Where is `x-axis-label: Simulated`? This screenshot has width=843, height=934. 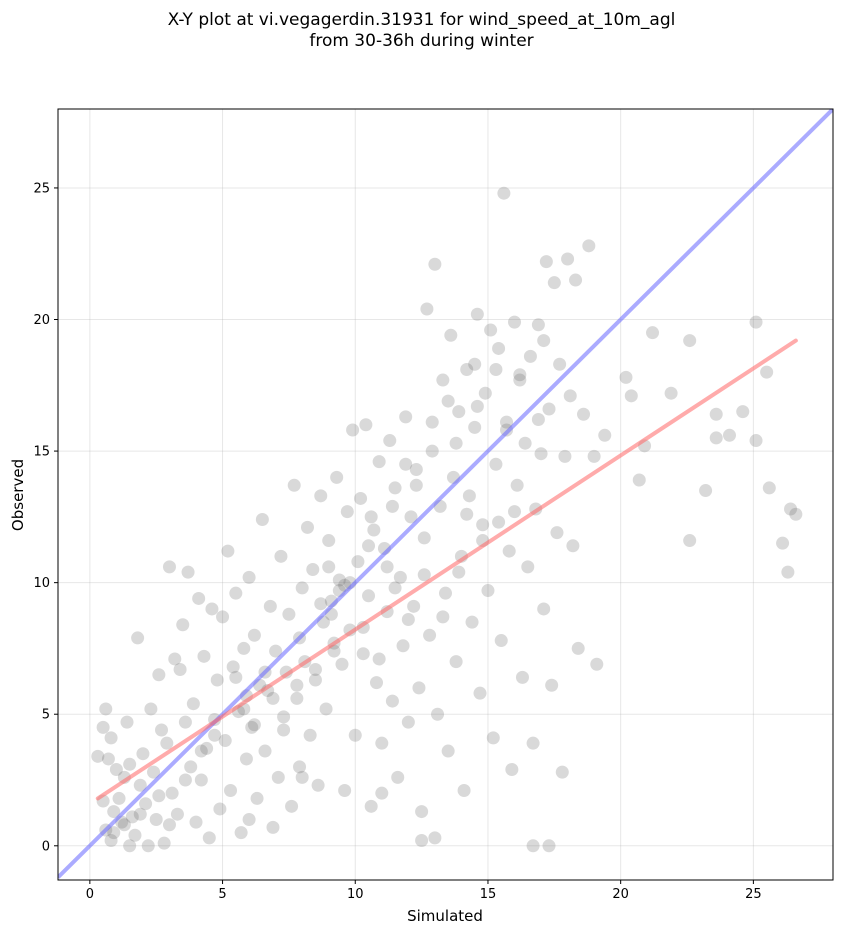 x-axis-label: Simulated is located at coordinates (445, 916).